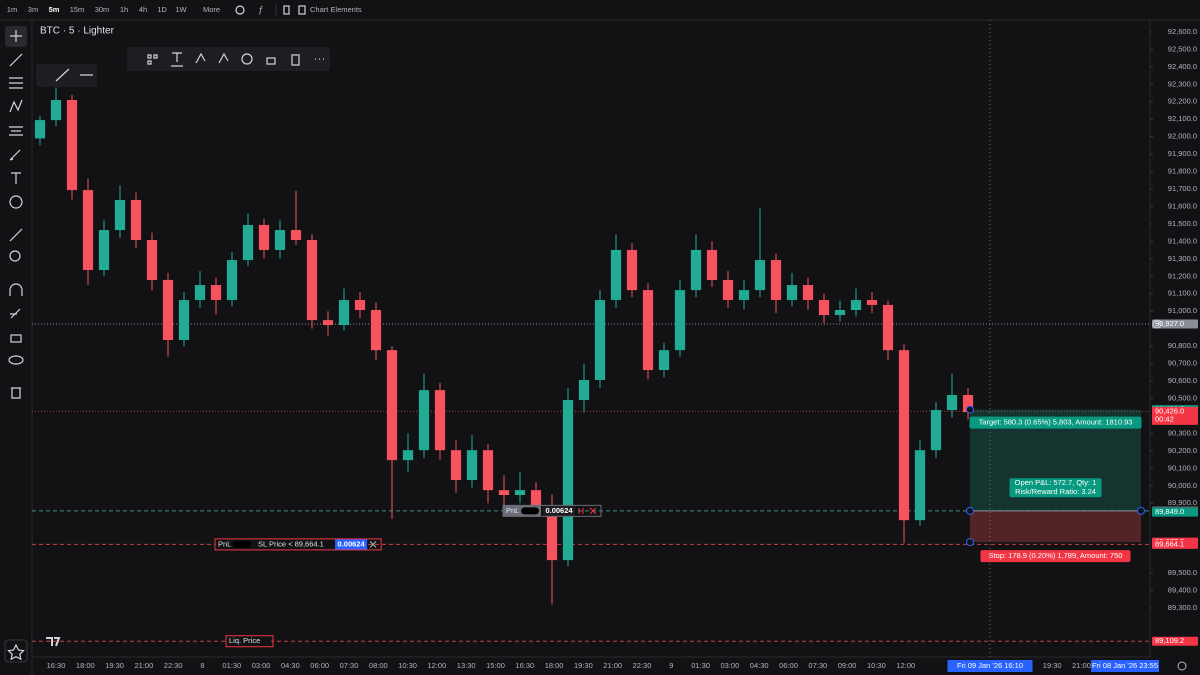  What do you see at coordinates (124, 9) in the screenshot?
I see `interval-button: 1h` at bounding box center [124, 9].